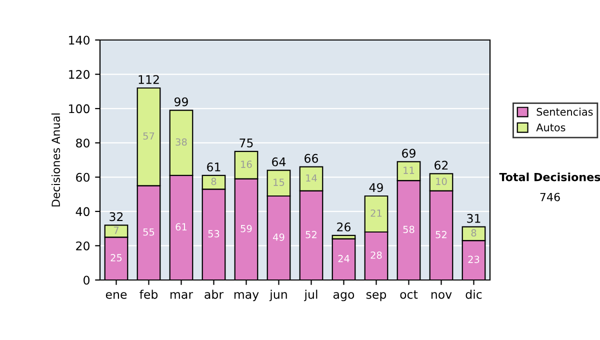 The height and width of the screenshot is (340, 600). What do you see at coordinates (148, 136) in the screenshot?
I see `data-label: 57` at bounding box center [148, 136].